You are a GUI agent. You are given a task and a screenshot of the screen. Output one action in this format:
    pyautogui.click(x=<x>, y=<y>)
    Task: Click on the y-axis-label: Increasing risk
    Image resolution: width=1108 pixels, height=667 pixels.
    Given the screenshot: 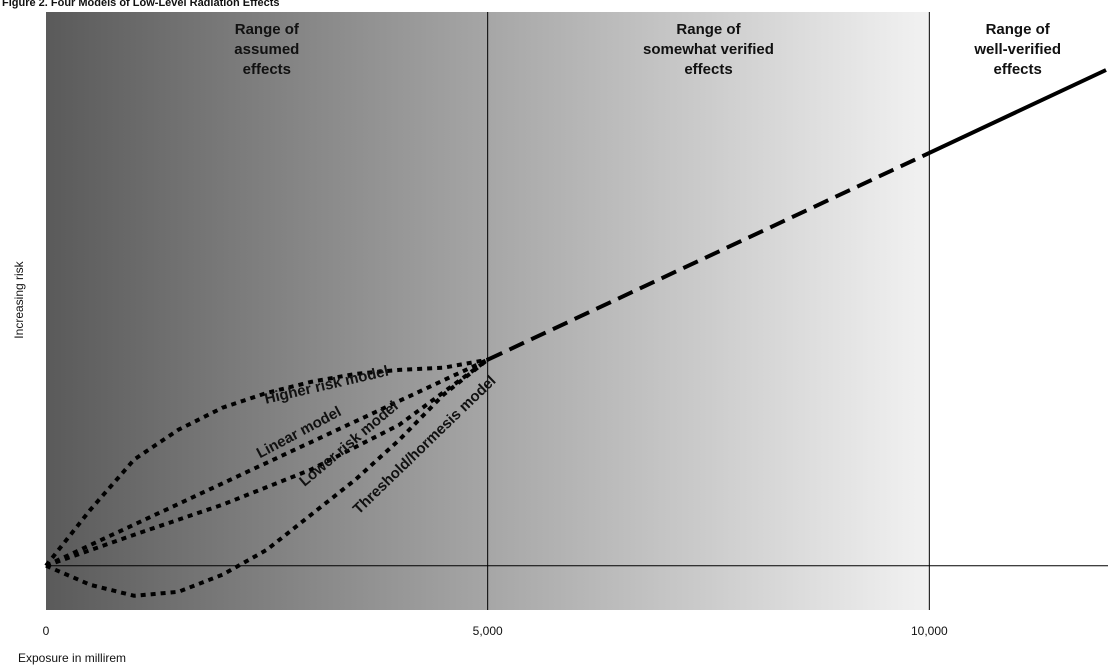 What is the action you would take?
    pyautogui.click(x=19, y=299)
    